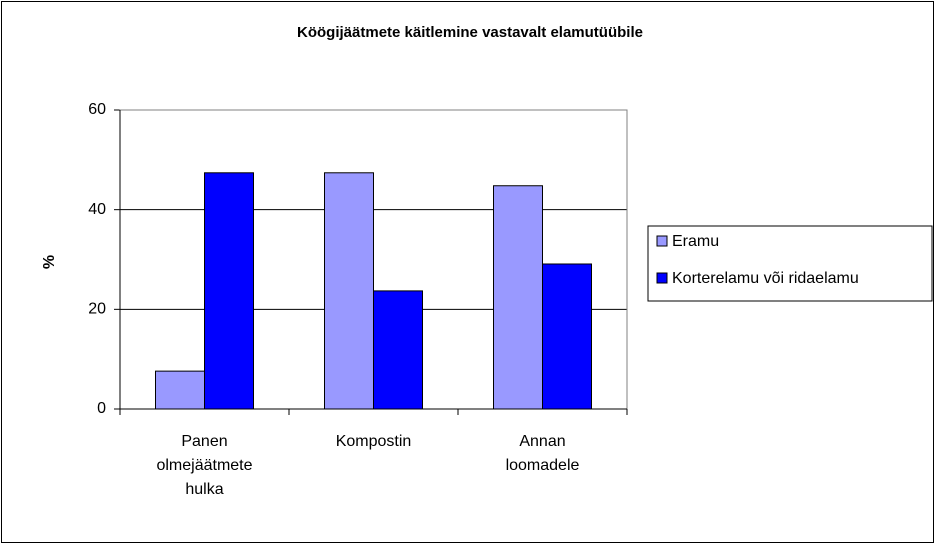 This screenshot has height=549, width=935. I want to click on x-tick-label: Annan loomadele, so click(543, 453).